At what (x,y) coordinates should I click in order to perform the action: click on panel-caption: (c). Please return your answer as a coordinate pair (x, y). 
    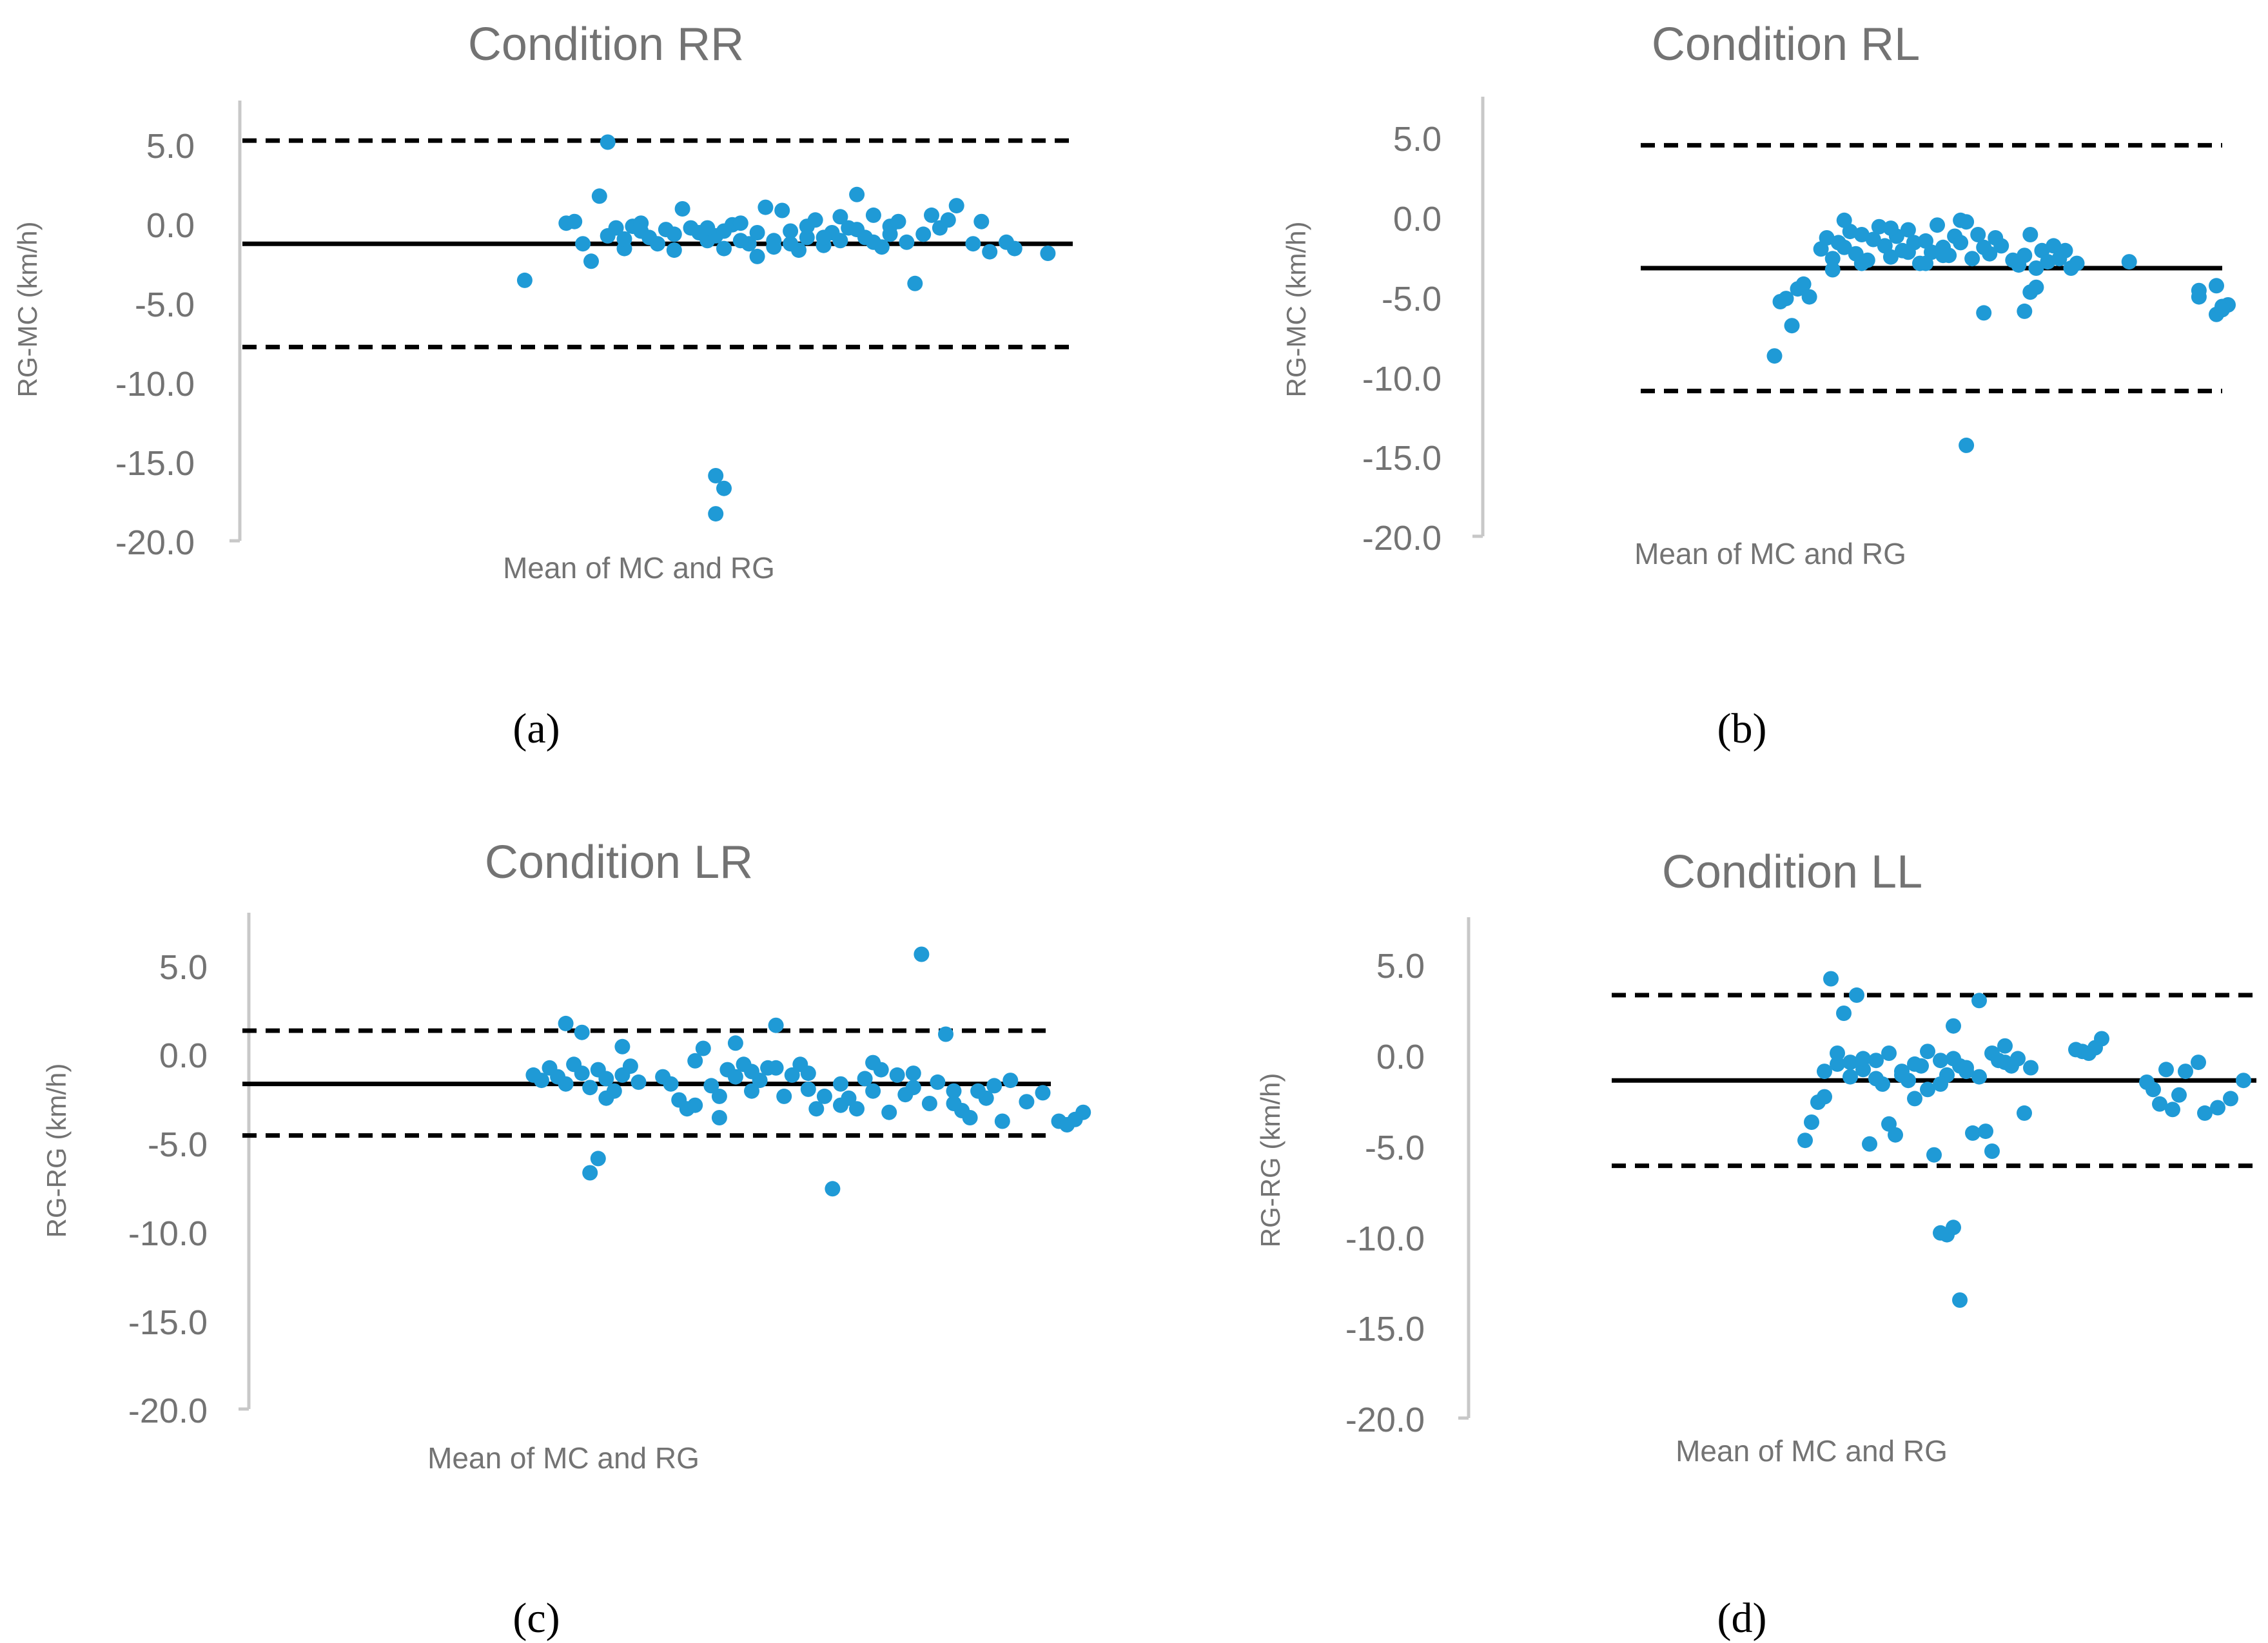
    Looking at the image, I should click on (536, 1618).